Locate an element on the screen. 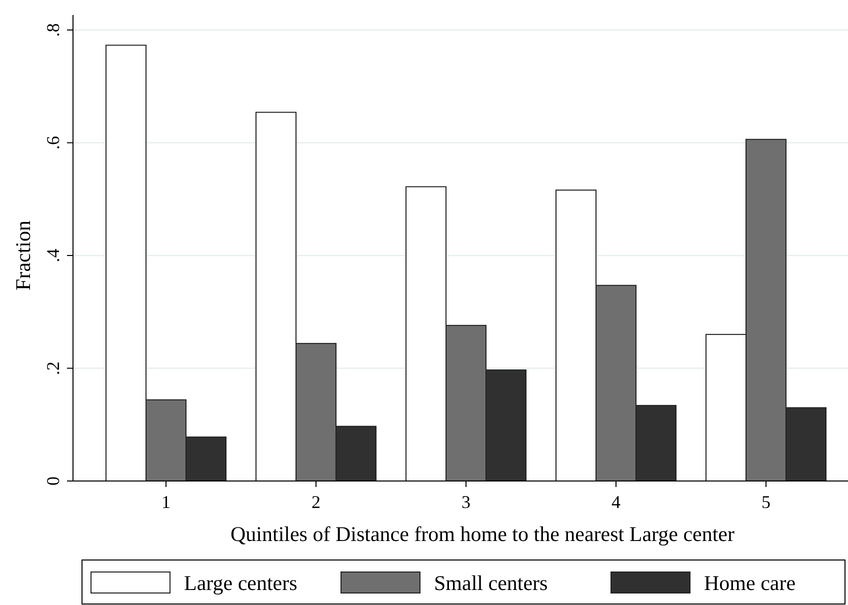  y-axis-title: Fraction is located at coordinates (23, 255).